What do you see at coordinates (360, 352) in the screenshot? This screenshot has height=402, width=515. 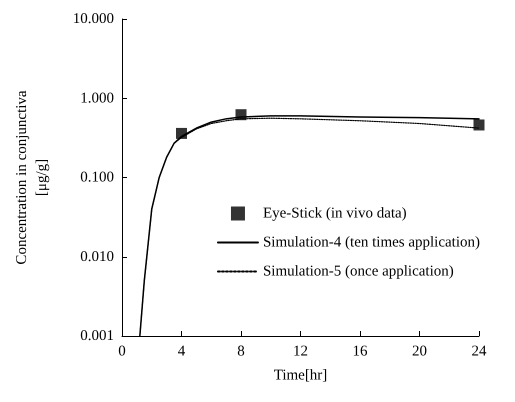 I see `x-tick-label: 16` at bounding box center [360, 352].